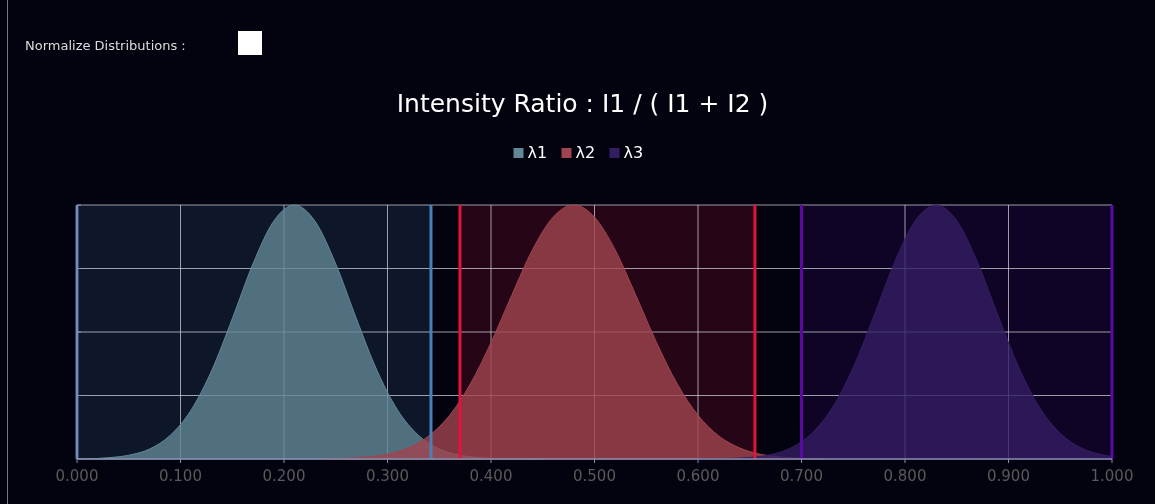 The image size is (1155, 504). Describe the element at coordinates (491, 476) in the screenshot. I see `x-tick-label: 0.400` at that location.